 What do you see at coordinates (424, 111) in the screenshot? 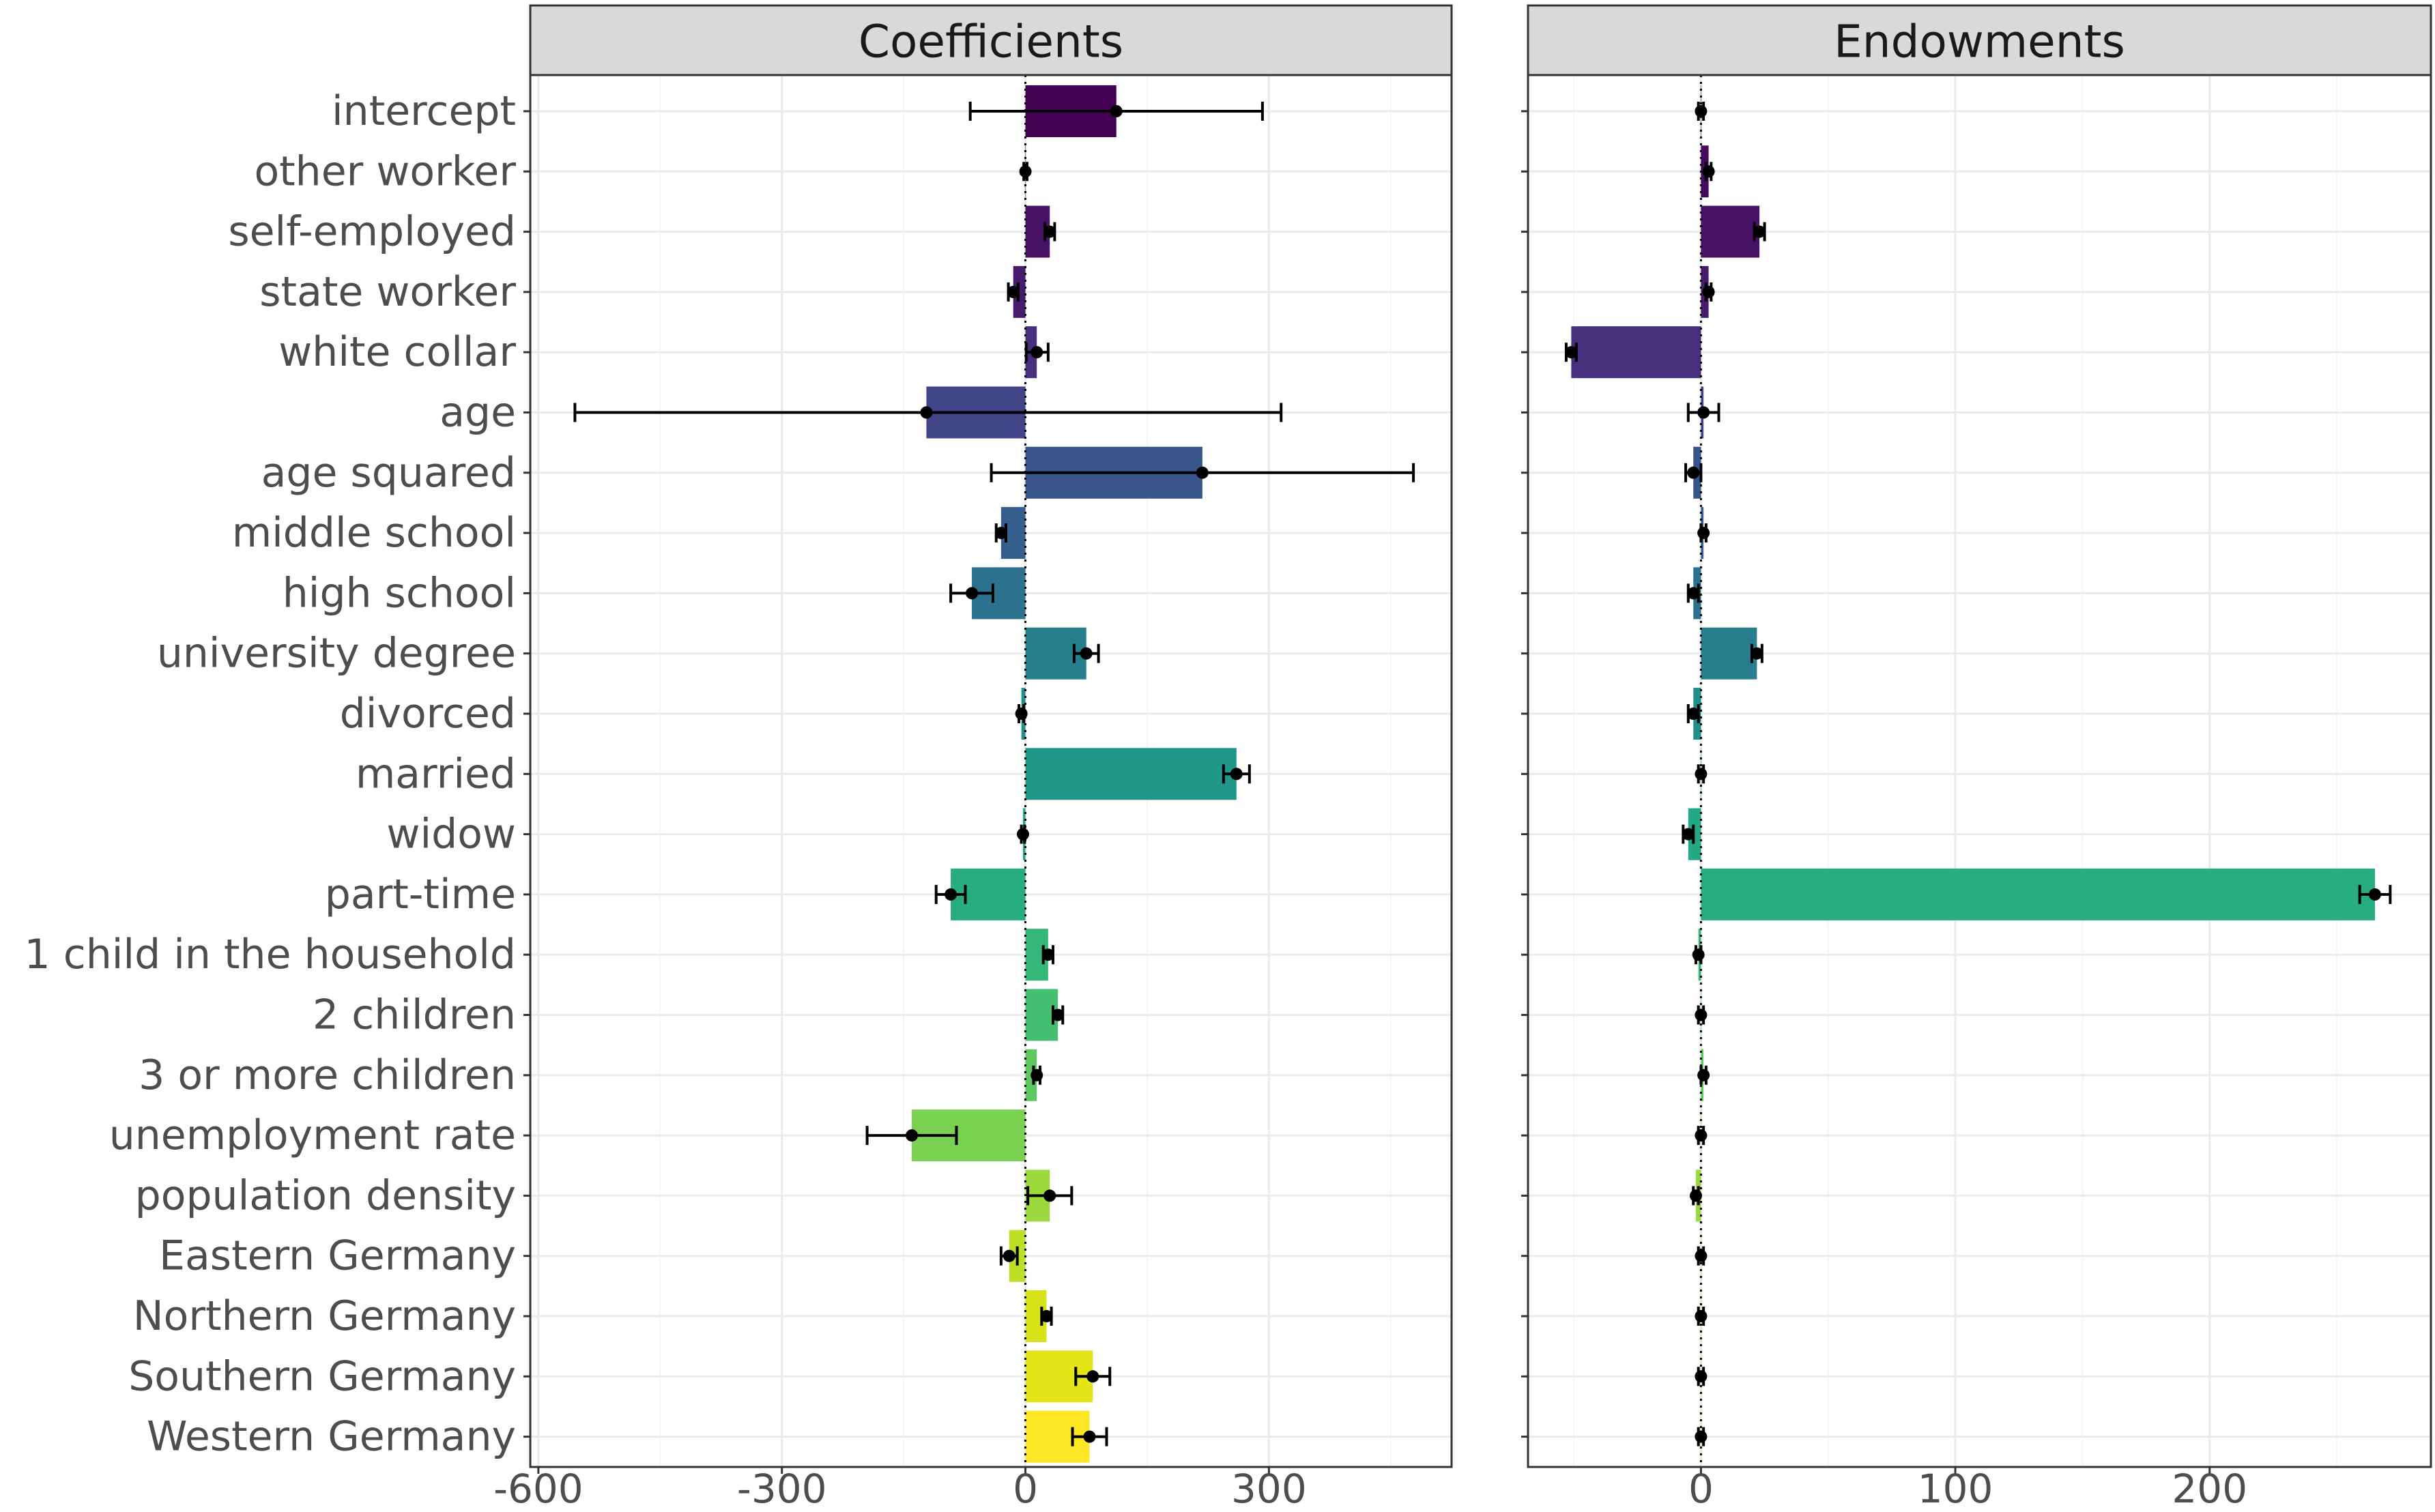
I see `category-label: intercept` at bounding box center [424, 111].